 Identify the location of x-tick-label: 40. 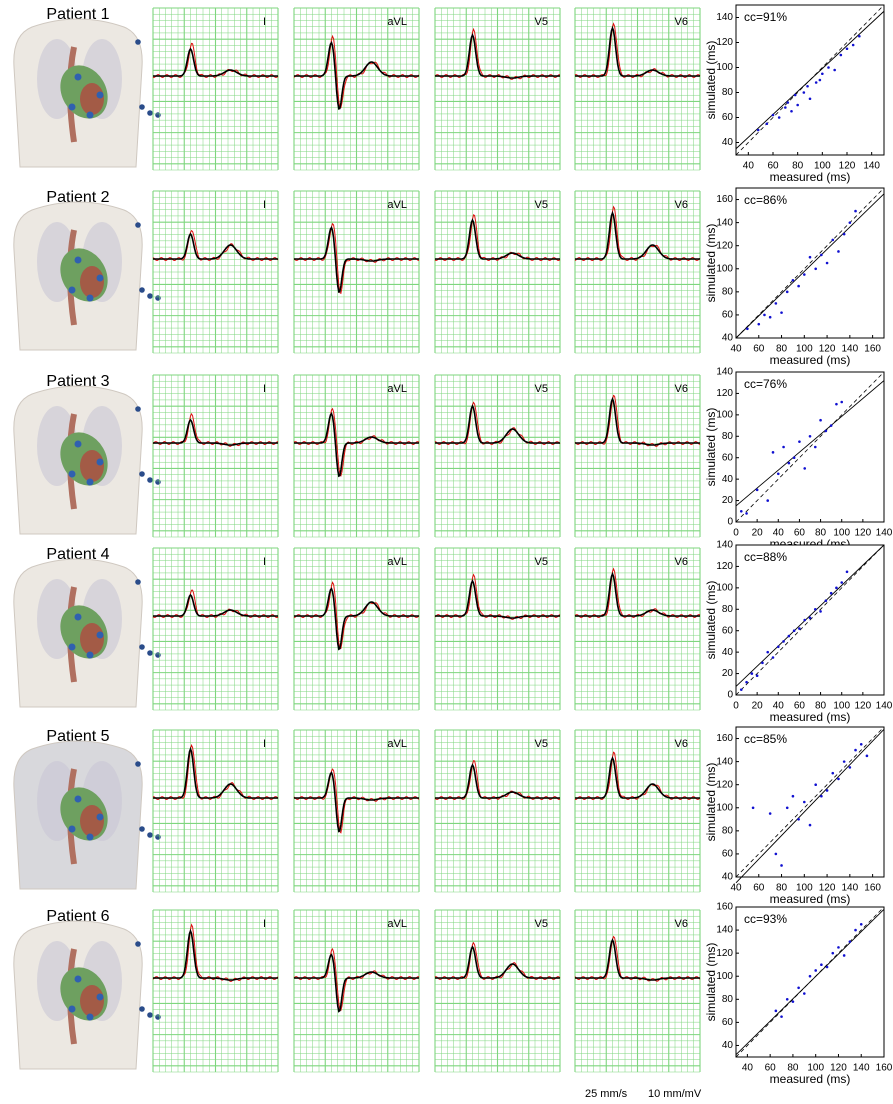
(748, 1068).